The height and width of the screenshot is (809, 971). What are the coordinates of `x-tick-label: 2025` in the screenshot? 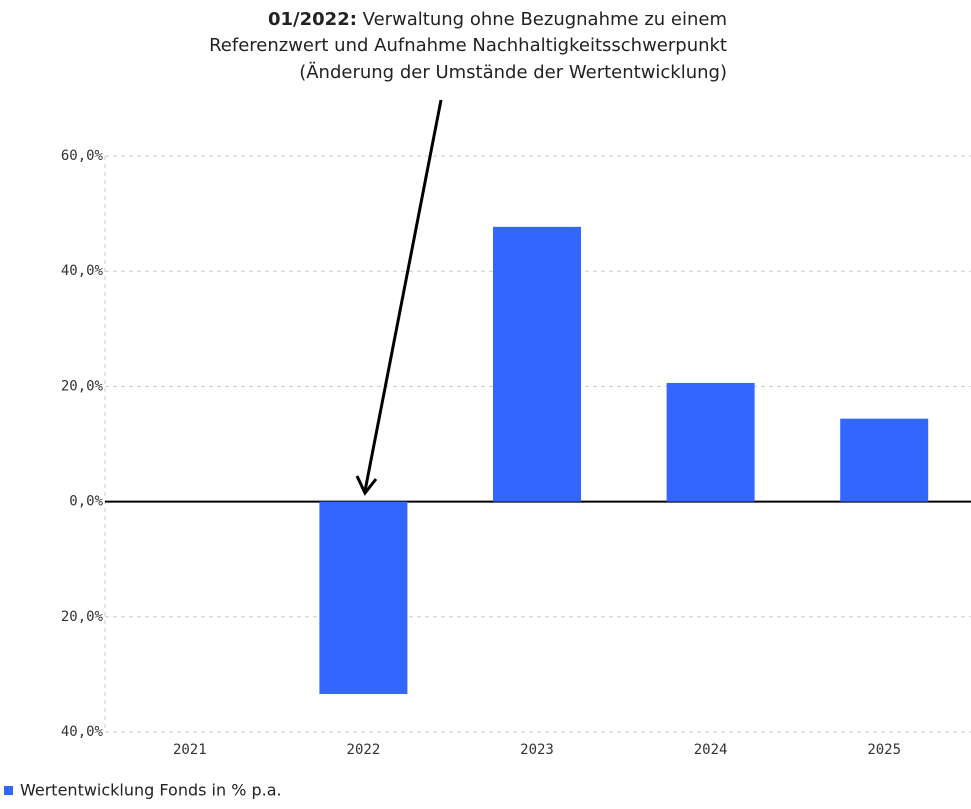 It's located at (884, 750).